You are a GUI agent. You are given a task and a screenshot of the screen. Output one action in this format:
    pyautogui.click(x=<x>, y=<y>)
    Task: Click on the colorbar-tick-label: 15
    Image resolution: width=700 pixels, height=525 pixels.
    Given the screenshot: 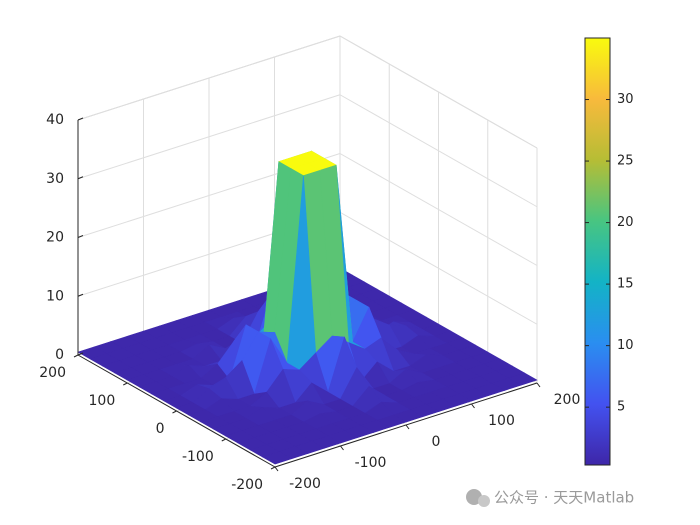 What is the action you would take?
    pyautogui.click(x=625, y=284)
    